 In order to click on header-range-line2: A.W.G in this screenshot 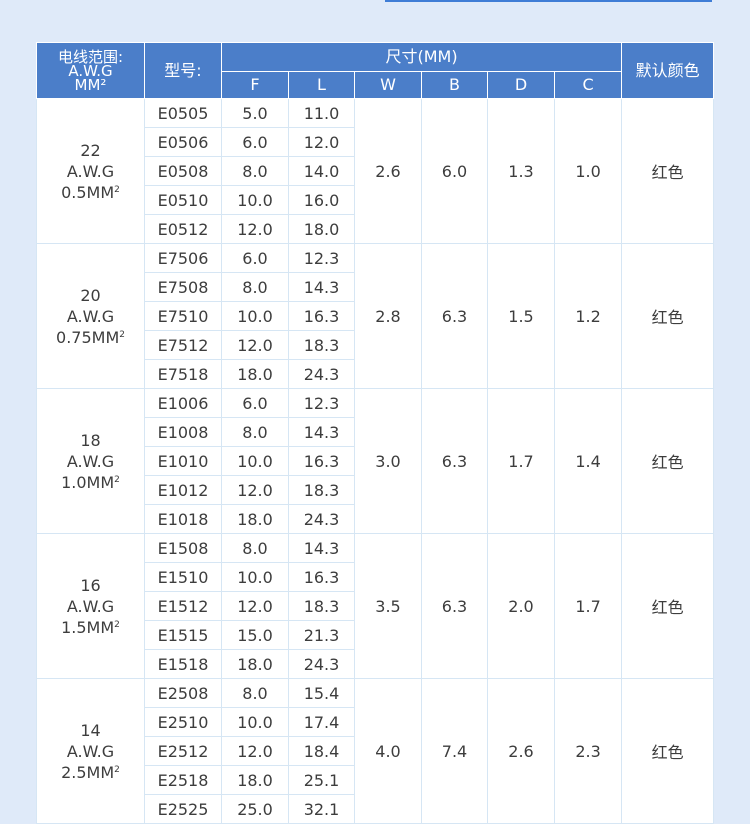, I will do `click(90, 70)`.